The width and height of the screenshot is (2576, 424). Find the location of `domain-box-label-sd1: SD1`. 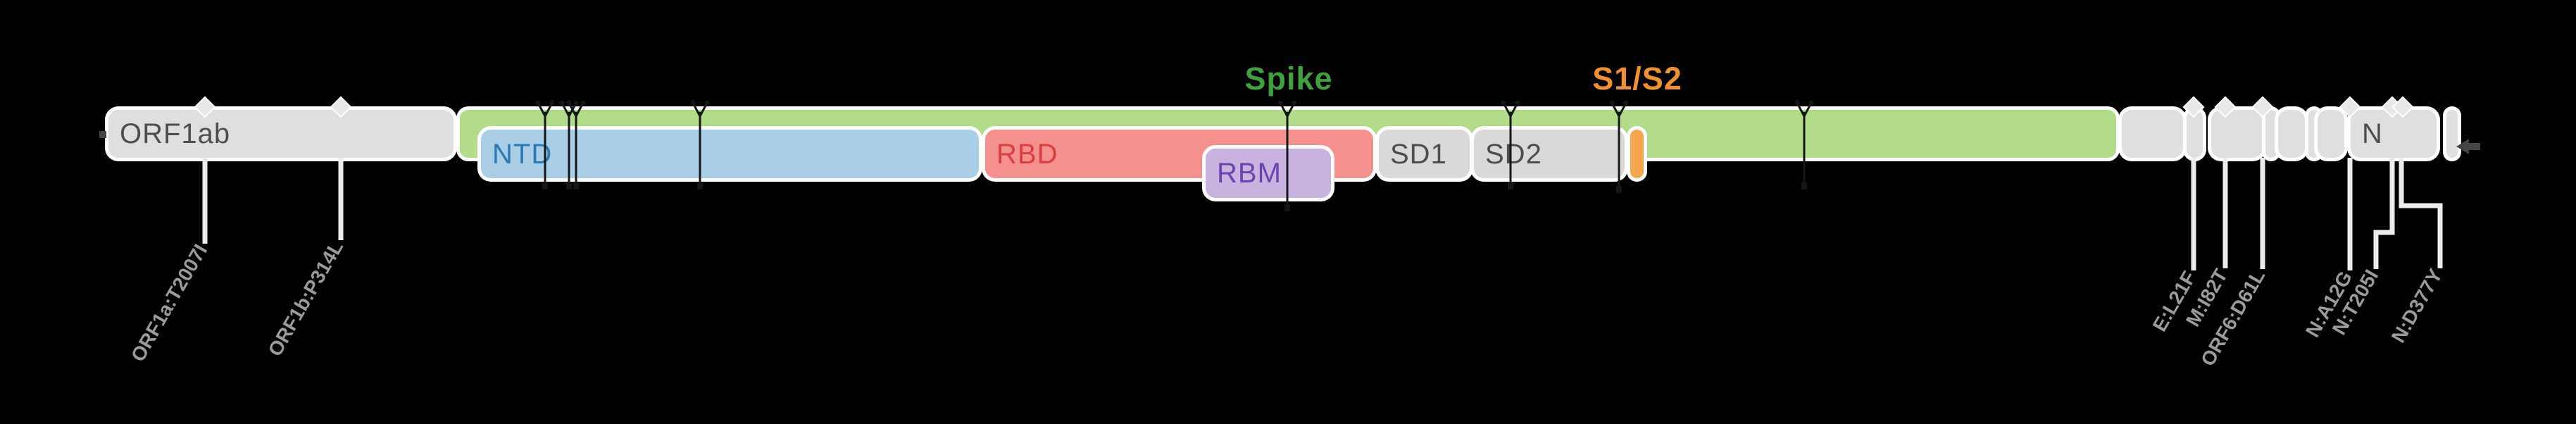

domain-box-label-sd1: SD1 is located at coordinates (1418, 154).